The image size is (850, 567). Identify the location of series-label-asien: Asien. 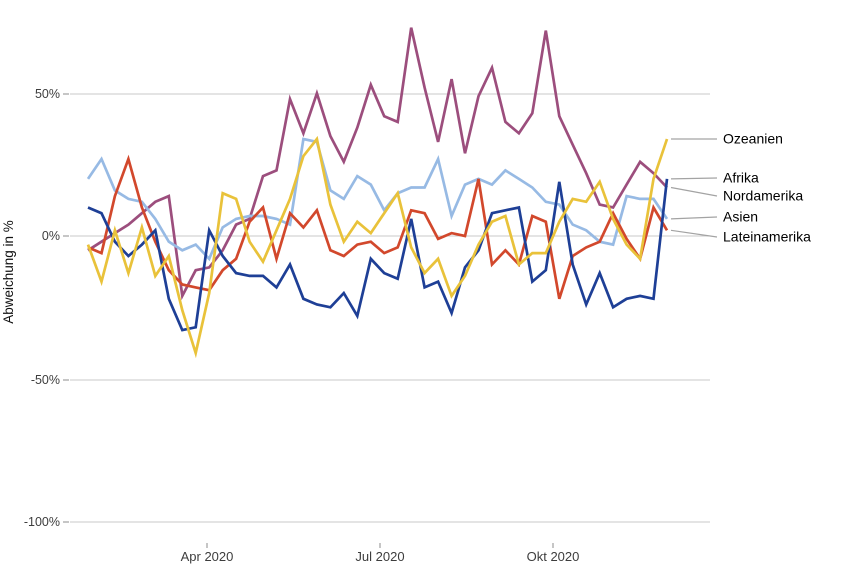
(740, 217).